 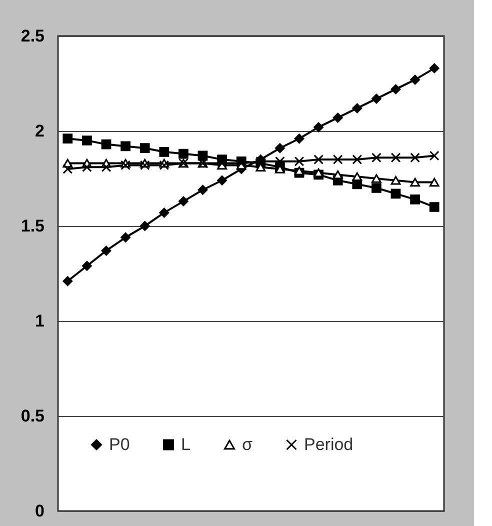 I want to click on legend-label: P0, so click(x=119, y=444).